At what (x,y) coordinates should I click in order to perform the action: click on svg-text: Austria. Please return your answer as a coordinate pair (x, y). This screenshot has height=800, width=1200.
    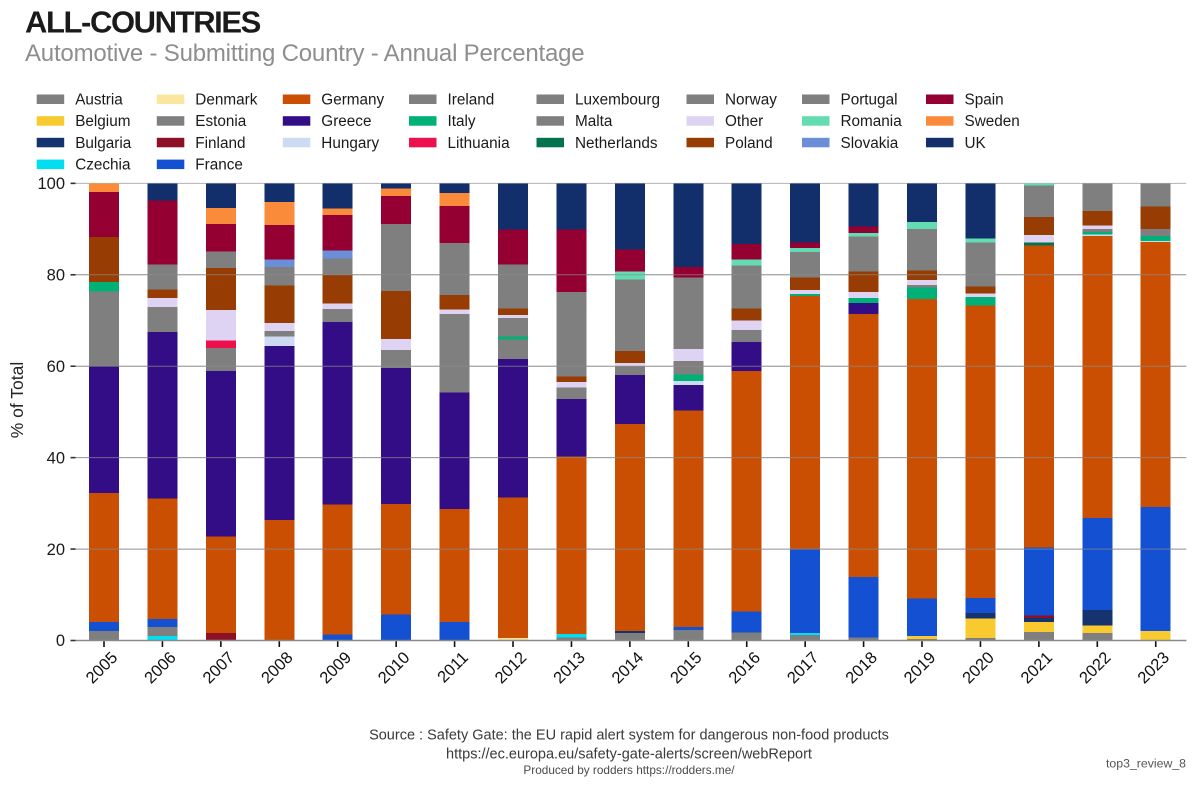
    Looking at the image, I should click on (99, 100).